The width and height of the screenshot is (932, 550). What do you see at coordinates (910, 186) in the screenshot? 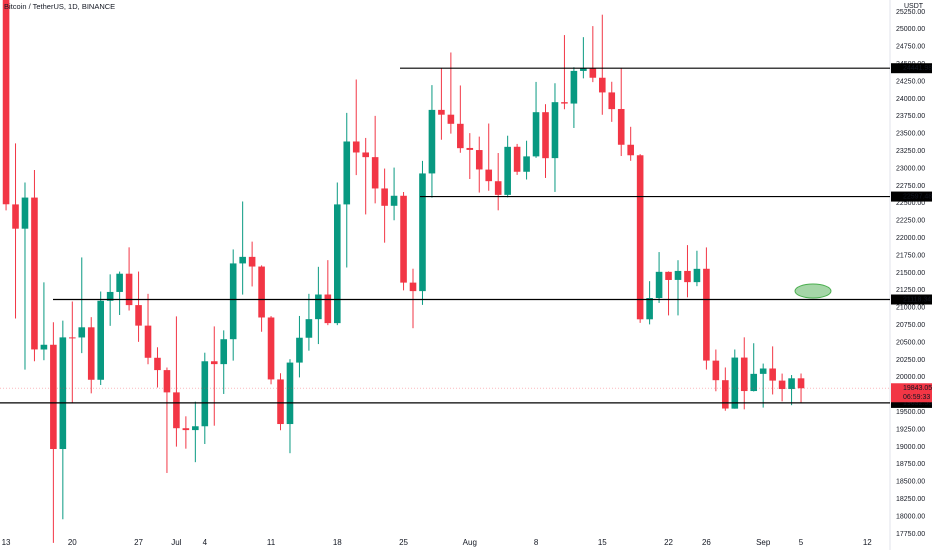
I see `y-tick-label: 22750.00` at bounding box center [910, 186].